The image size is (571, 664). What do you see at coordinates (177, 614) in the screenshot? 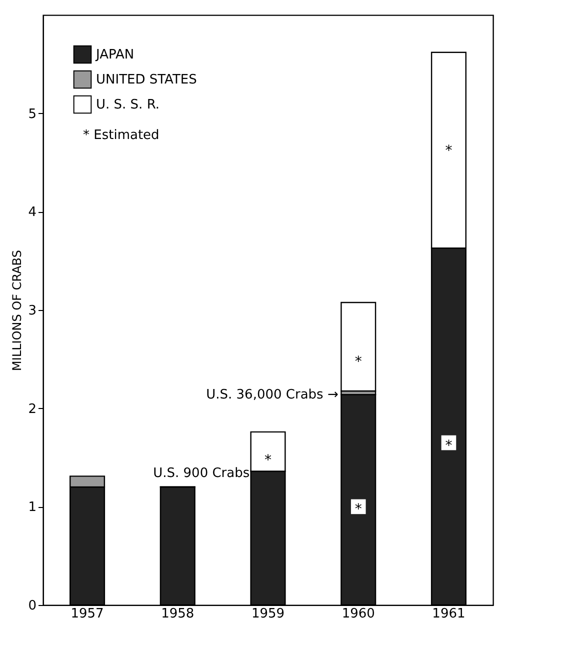
I see `x-tick-label: 1958` at bounding box center [177, 614].